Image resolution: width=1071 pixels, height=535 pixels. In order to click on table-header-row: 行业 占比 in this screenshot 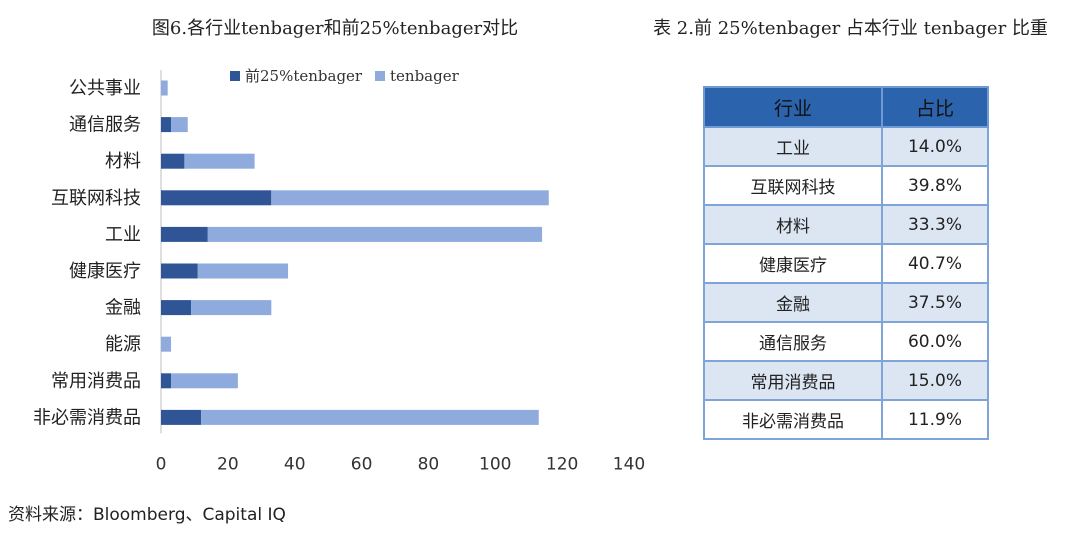, I will do `click(846, 107)`.